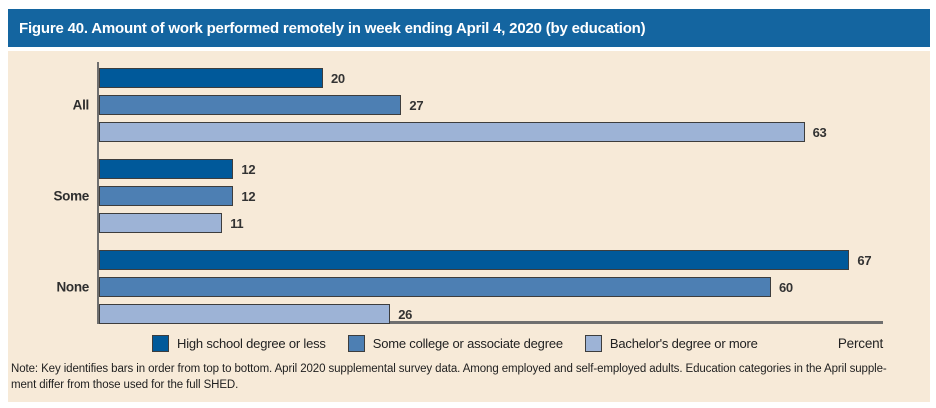  What do you see at coordinates (160, 343) in the screenshot?
I see `legend-swatch-high-school-degree-or-less` at bounding box center [160, 343].